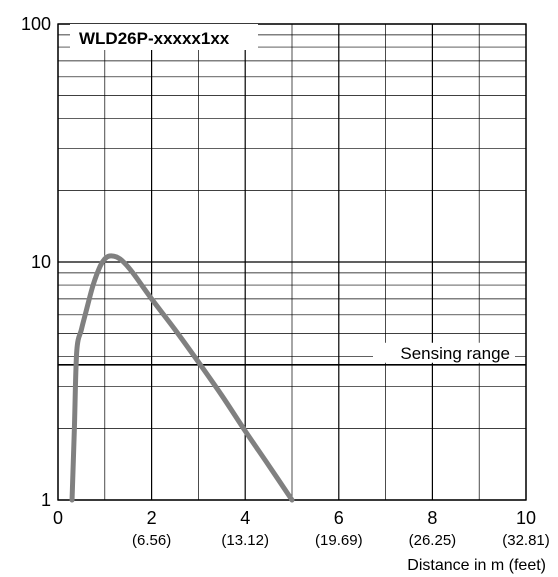 The image size is (558, 577). What do you see at coordinates (455, 353) in the screenshot?
I see `sensing-range-label: Sensing range` at bounding box center [455, 353].